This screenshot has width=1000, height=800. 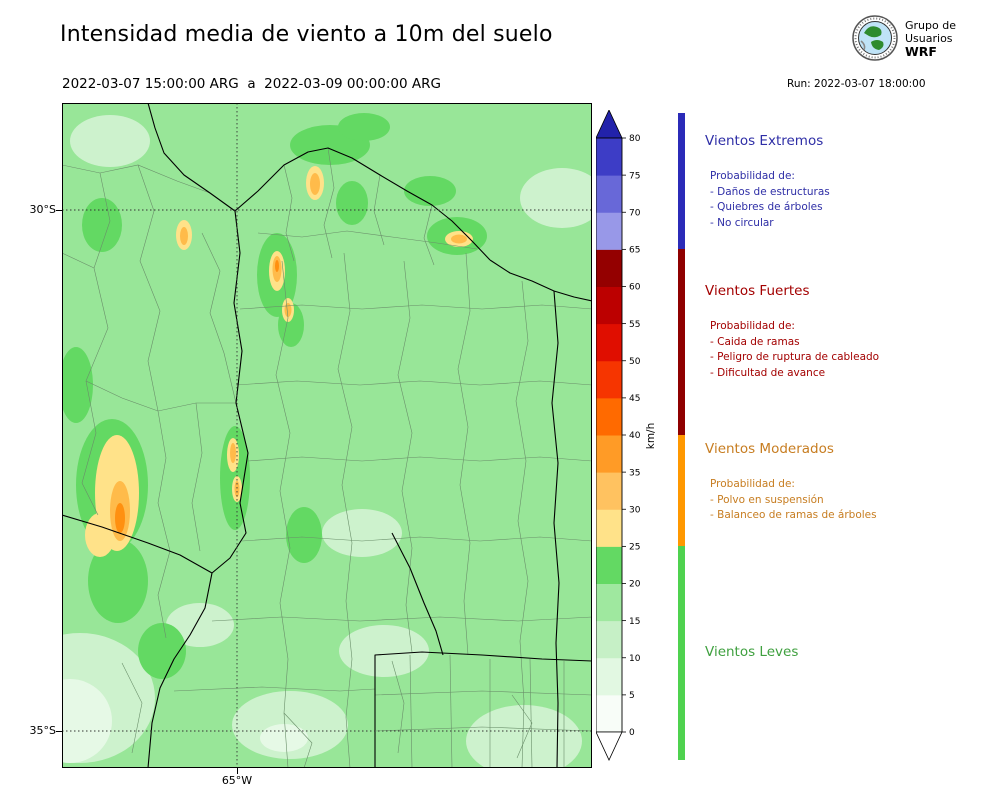 What do you see at coordinates (634, 548) in the screenshot?
I see `colorbar-tick-label: 25` at bounding box center [634, 548].